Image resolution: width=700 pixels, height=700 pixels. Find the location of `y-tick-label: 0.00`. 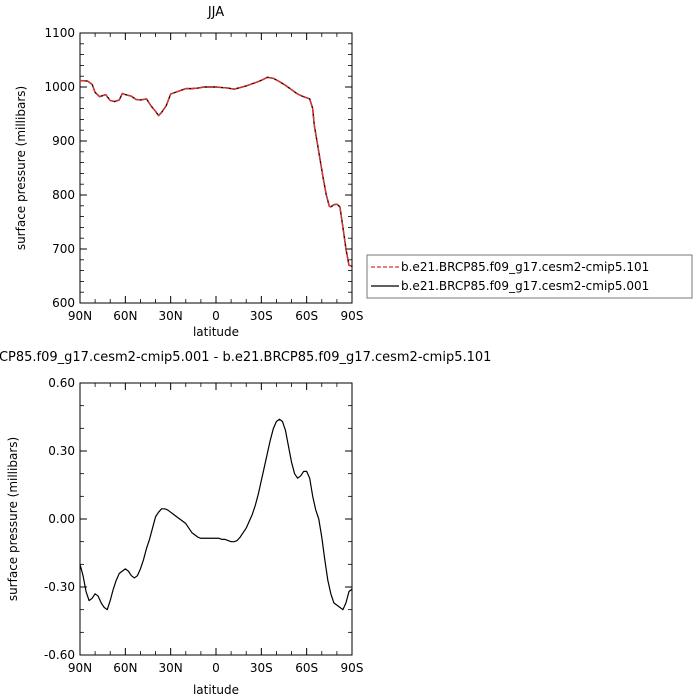

y-tick-label: 0.00 is located at coordinates (61, 519).